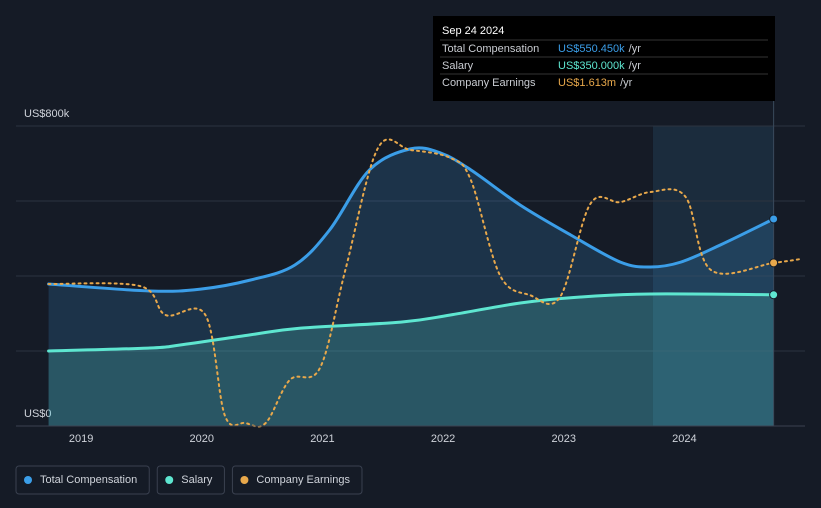 The height and width of the screenshot is (508, 821). I want to click on x-tick-label: 2022, so click(443, 439).